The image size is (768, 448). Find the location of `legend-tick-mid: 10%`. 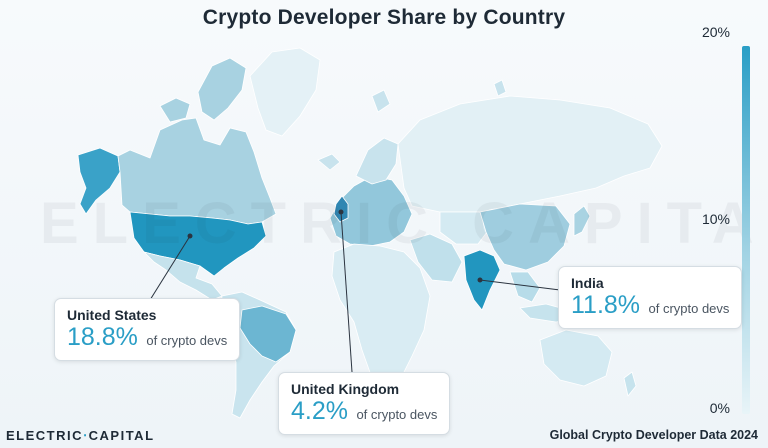

legend-tick-mid: 10% is located at coordinates (715, 219).